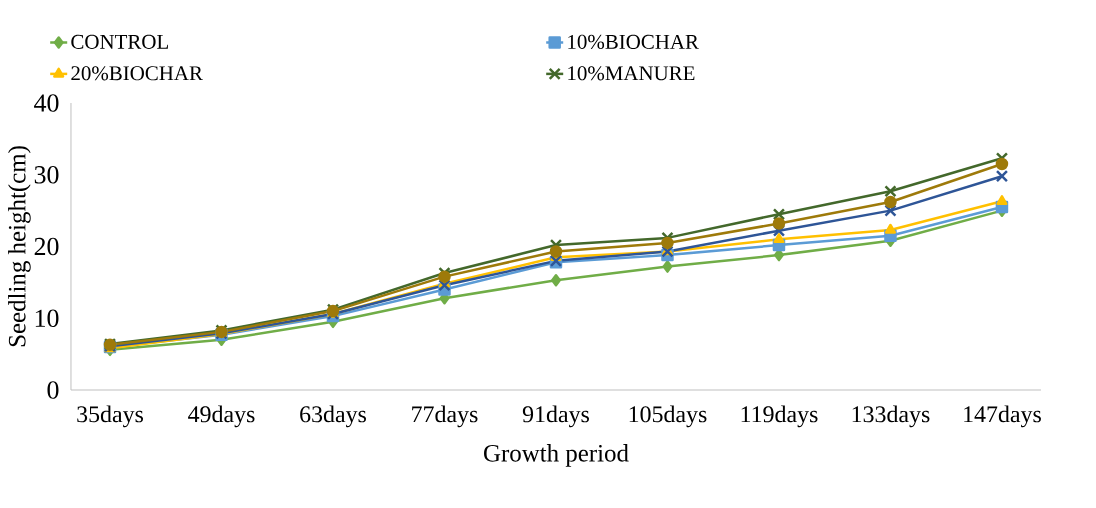 The image size is (1096, 508). What do you see at coordinates (556, 455) in the screenshot?
I see `x-axis-title: Growth period` at bounding box center [556, 455].